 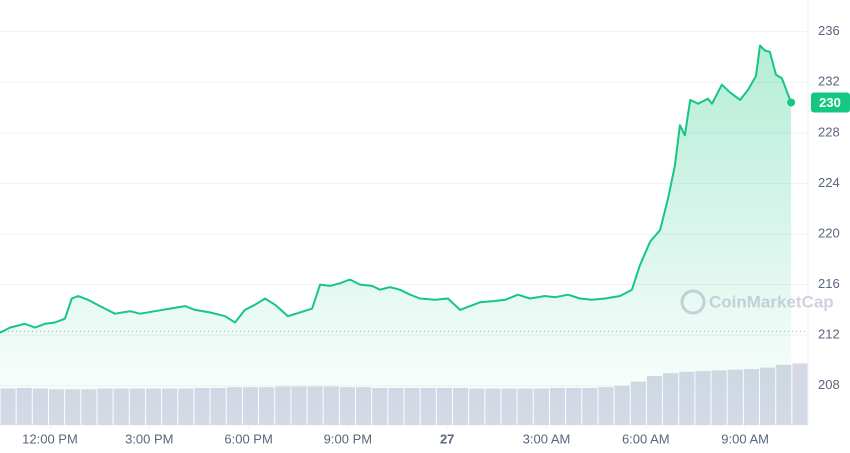 What do you see at coordinates (829, 232) in the screenshot?
I see `y-tick-label: 220` at bounding box center [829, 232].